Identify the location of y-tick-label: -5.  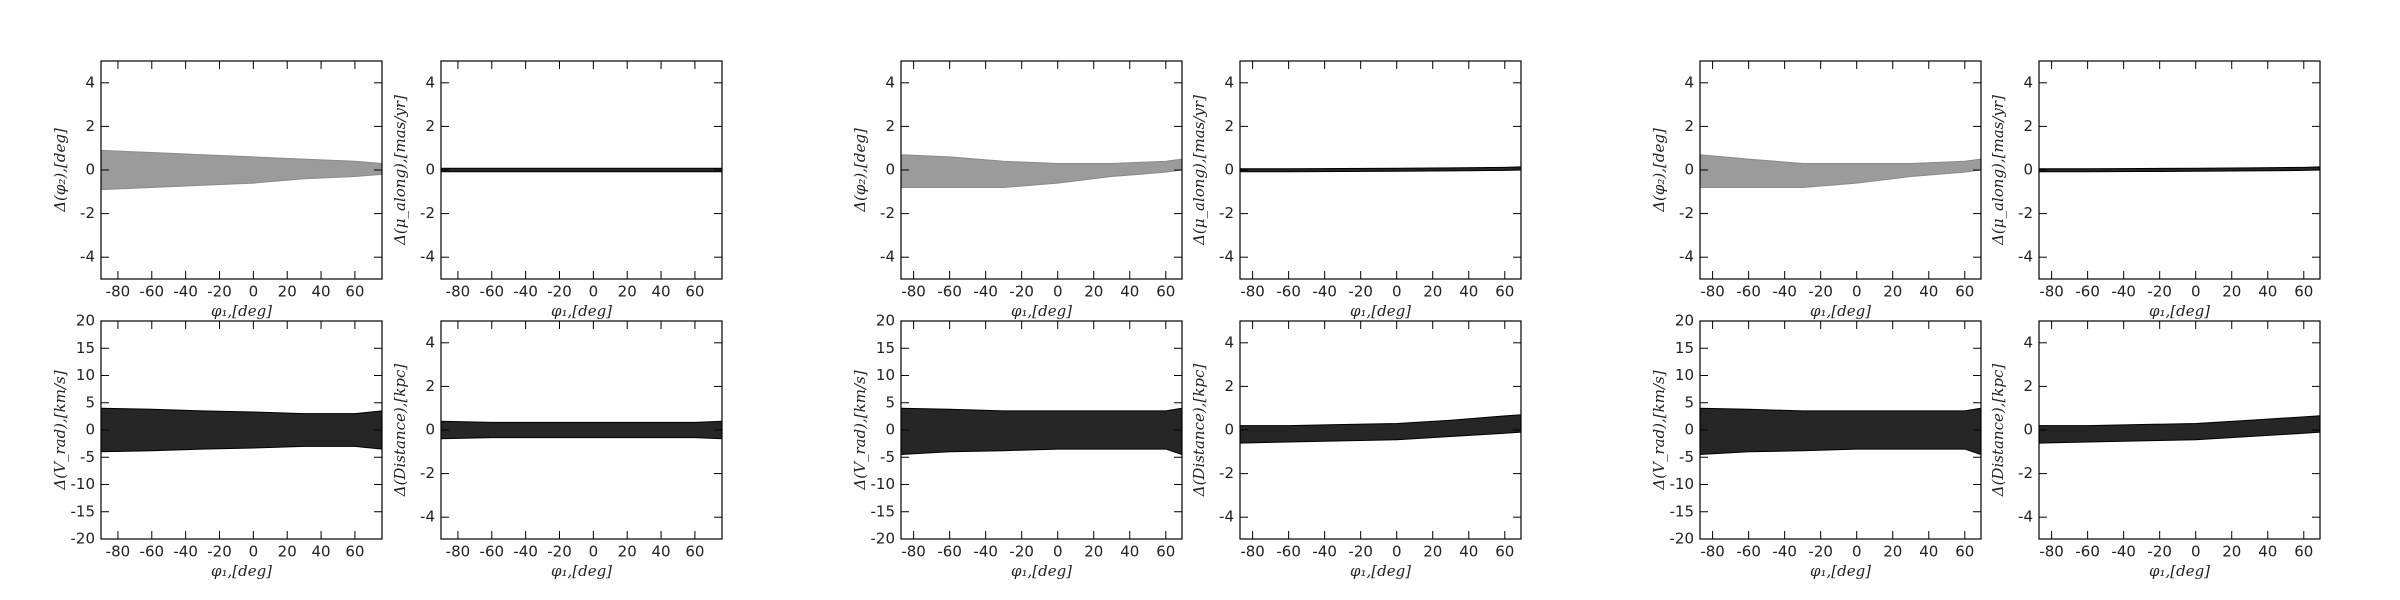
(1686, 457).